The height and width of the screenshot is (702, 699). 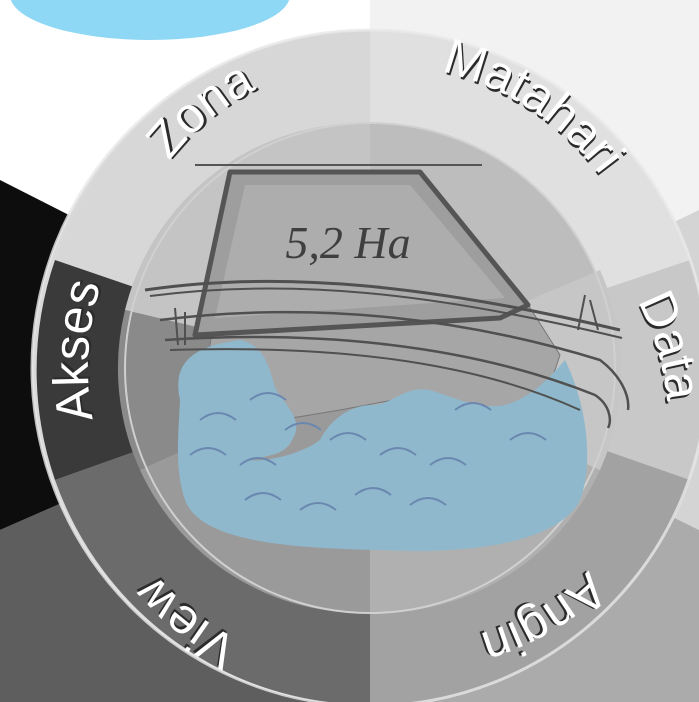 I want to click on sky-cloud-left, so click(x=150, y=20).